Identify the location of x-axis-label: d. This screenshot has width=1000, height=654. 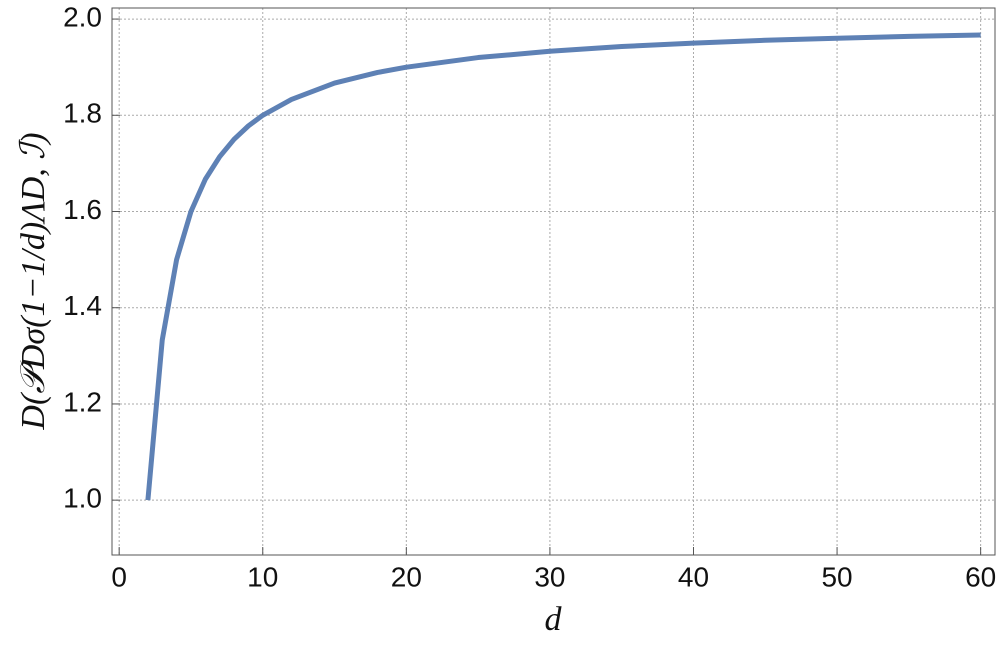
(554, 619).